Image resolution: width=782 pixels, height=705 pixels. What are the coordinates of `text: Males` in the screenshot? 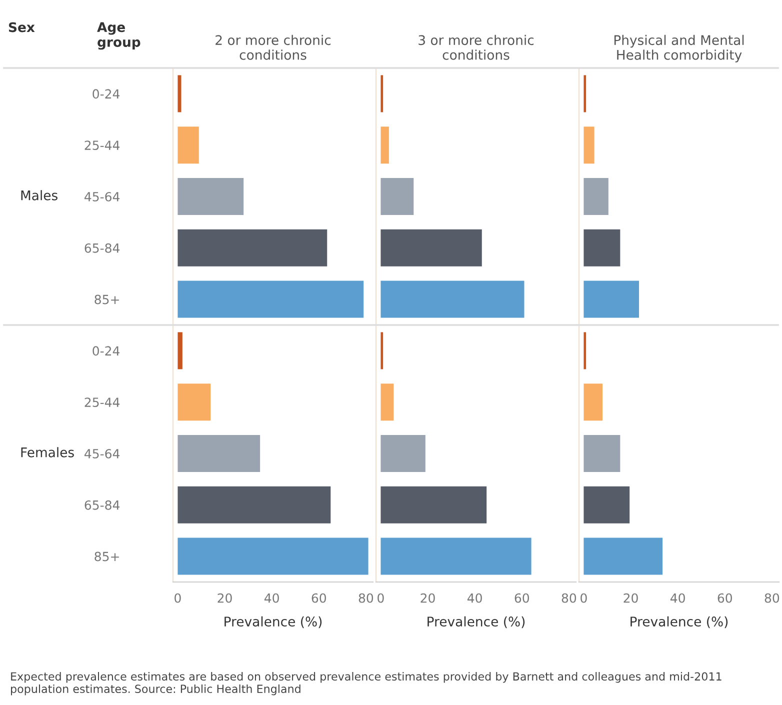 It's located at (39, 195).